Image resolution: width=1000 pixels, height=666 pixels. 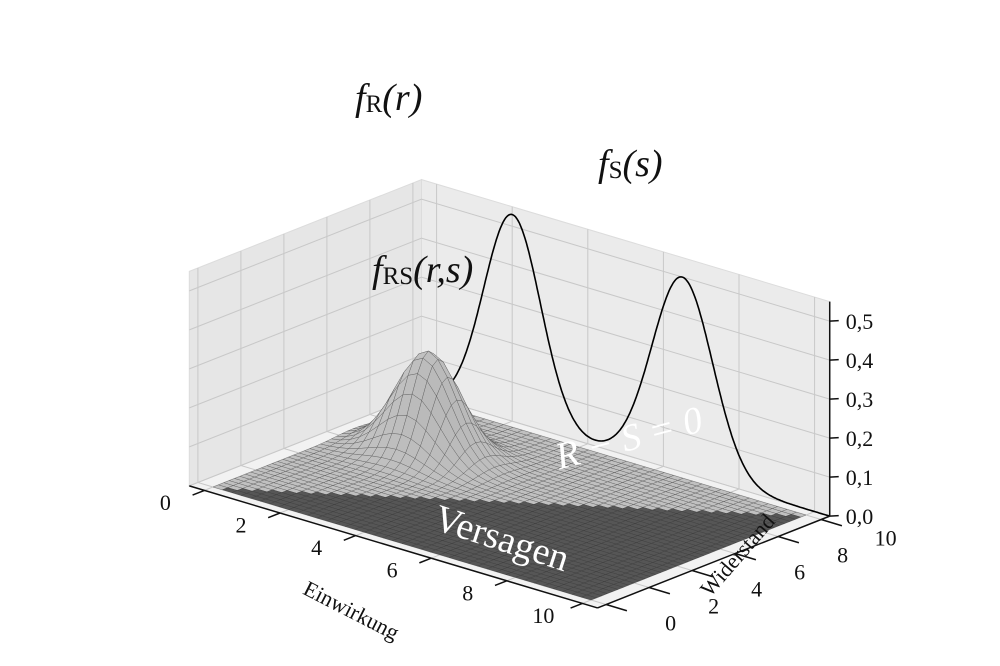 What do you see at coordinates (422, 270) in the screenshot?
I see `label-frs: fRS(r,s)` at bounding box center [422, 270].